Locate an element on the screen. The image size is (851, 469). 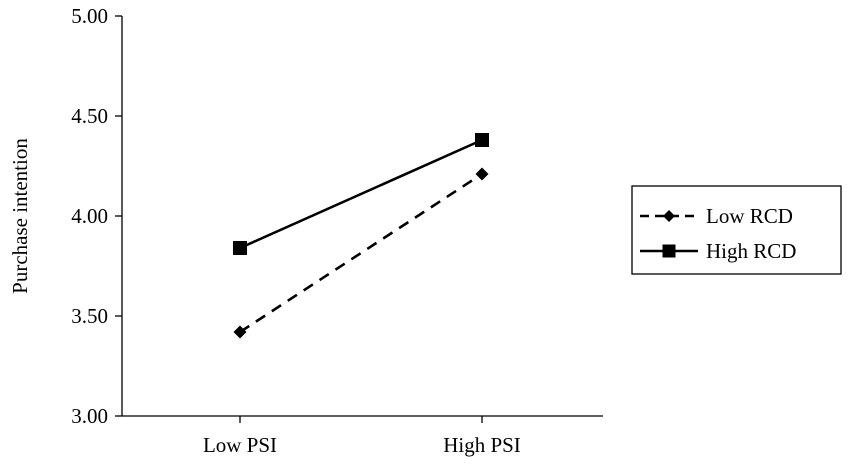
y-axis: 3.00 3.50 4.00 4.50 5.00 is located at coordinates (97, 216).